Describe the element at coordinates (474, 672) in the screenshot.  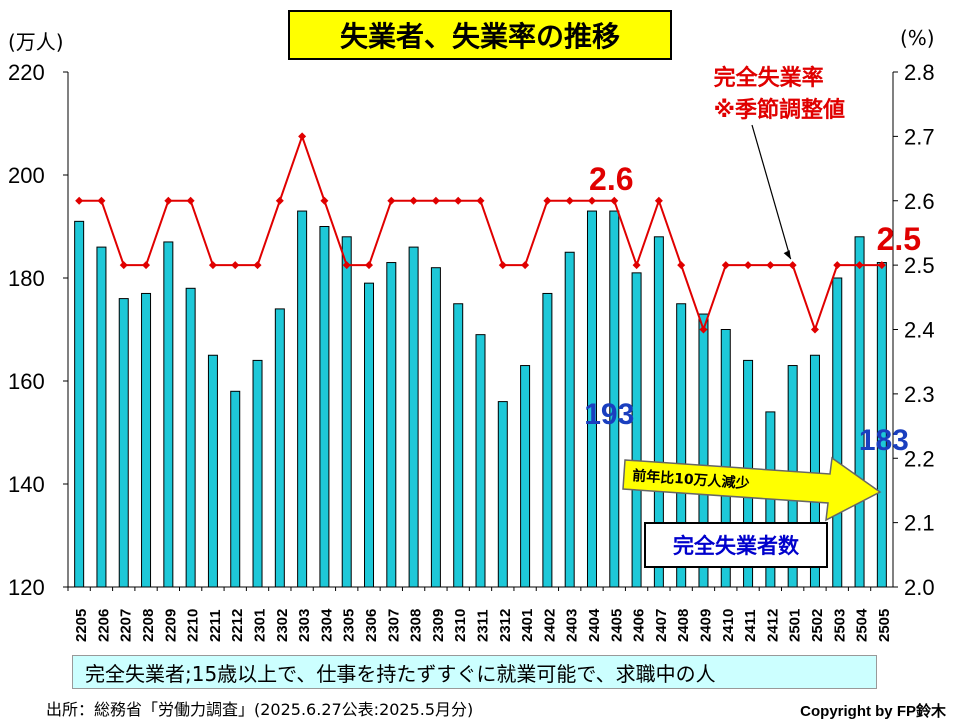
I see `definition-box: 完全失業者;15歳以上で、仕事を持たずすぐに就業可能で、求職中の人` at that location.